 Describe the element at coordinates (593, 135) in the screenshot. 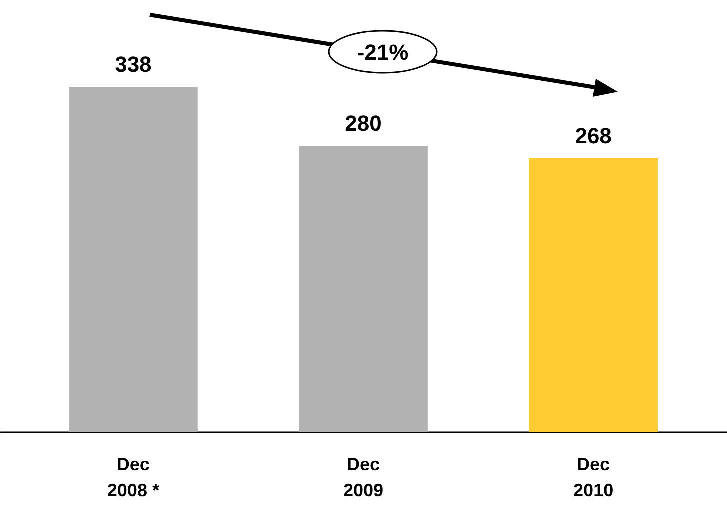

I see `data-label: 268` at that location.